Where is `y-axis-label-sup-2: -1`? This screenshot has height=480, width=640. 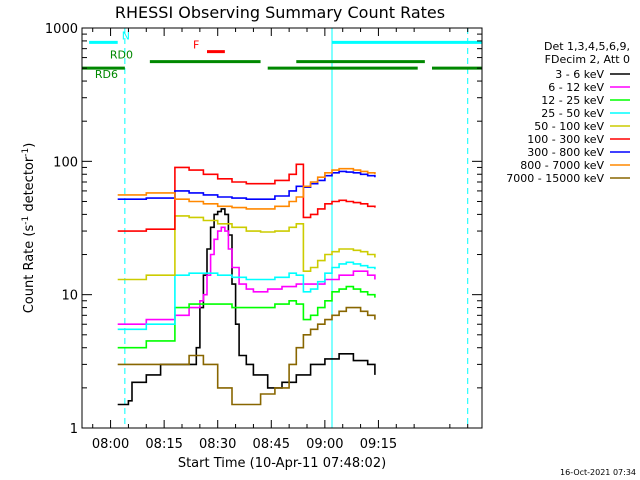
y-axis-label-sup-2: -1 is located at coordinates (26, 152).